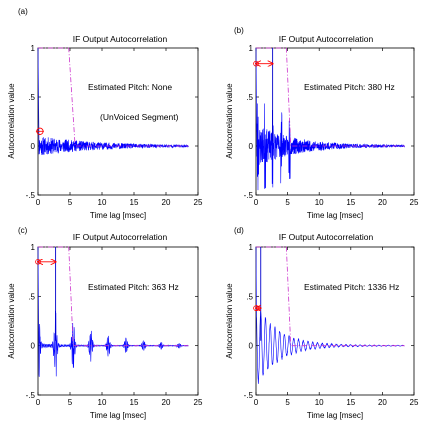 The image size is (436, 437). Describe the element at coordinates (133, 287) in the screenshot. I see `pitch-annotation: Estimated Pitch: 363 Hz` at that location.